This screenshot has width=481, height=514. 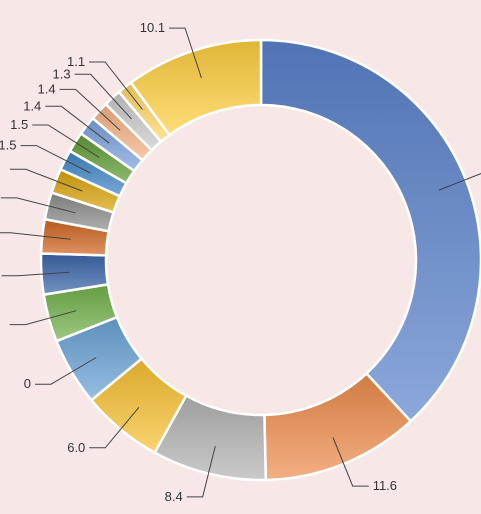 What do you see at coordinates (32, 105) in the screenshot?
I see `data-label-12: 1.4` at bounding box center [32, 105].